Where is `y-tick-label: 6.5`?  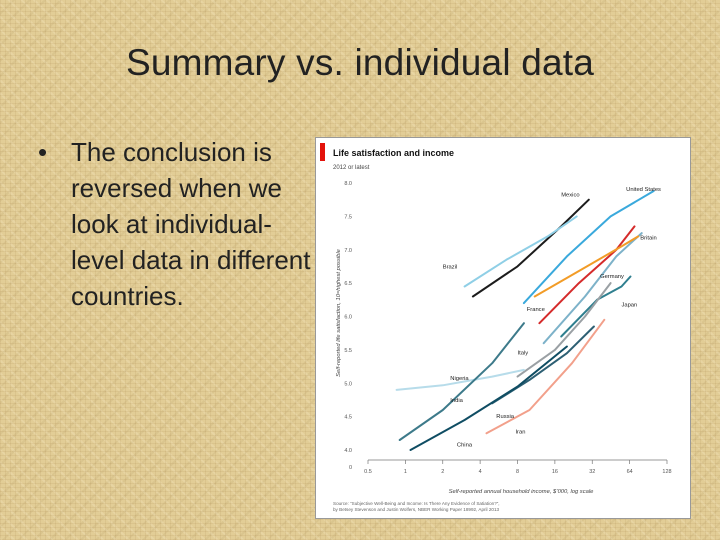 y-tick-label: 6.5 is located at coordinates (348, 284).